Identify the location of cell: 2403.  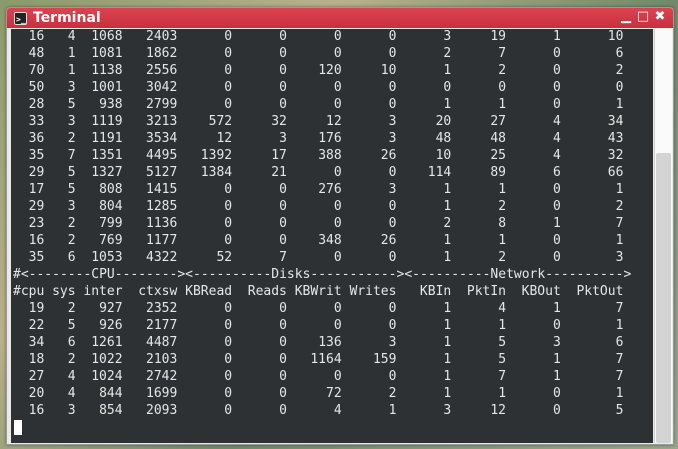
(162, 36).